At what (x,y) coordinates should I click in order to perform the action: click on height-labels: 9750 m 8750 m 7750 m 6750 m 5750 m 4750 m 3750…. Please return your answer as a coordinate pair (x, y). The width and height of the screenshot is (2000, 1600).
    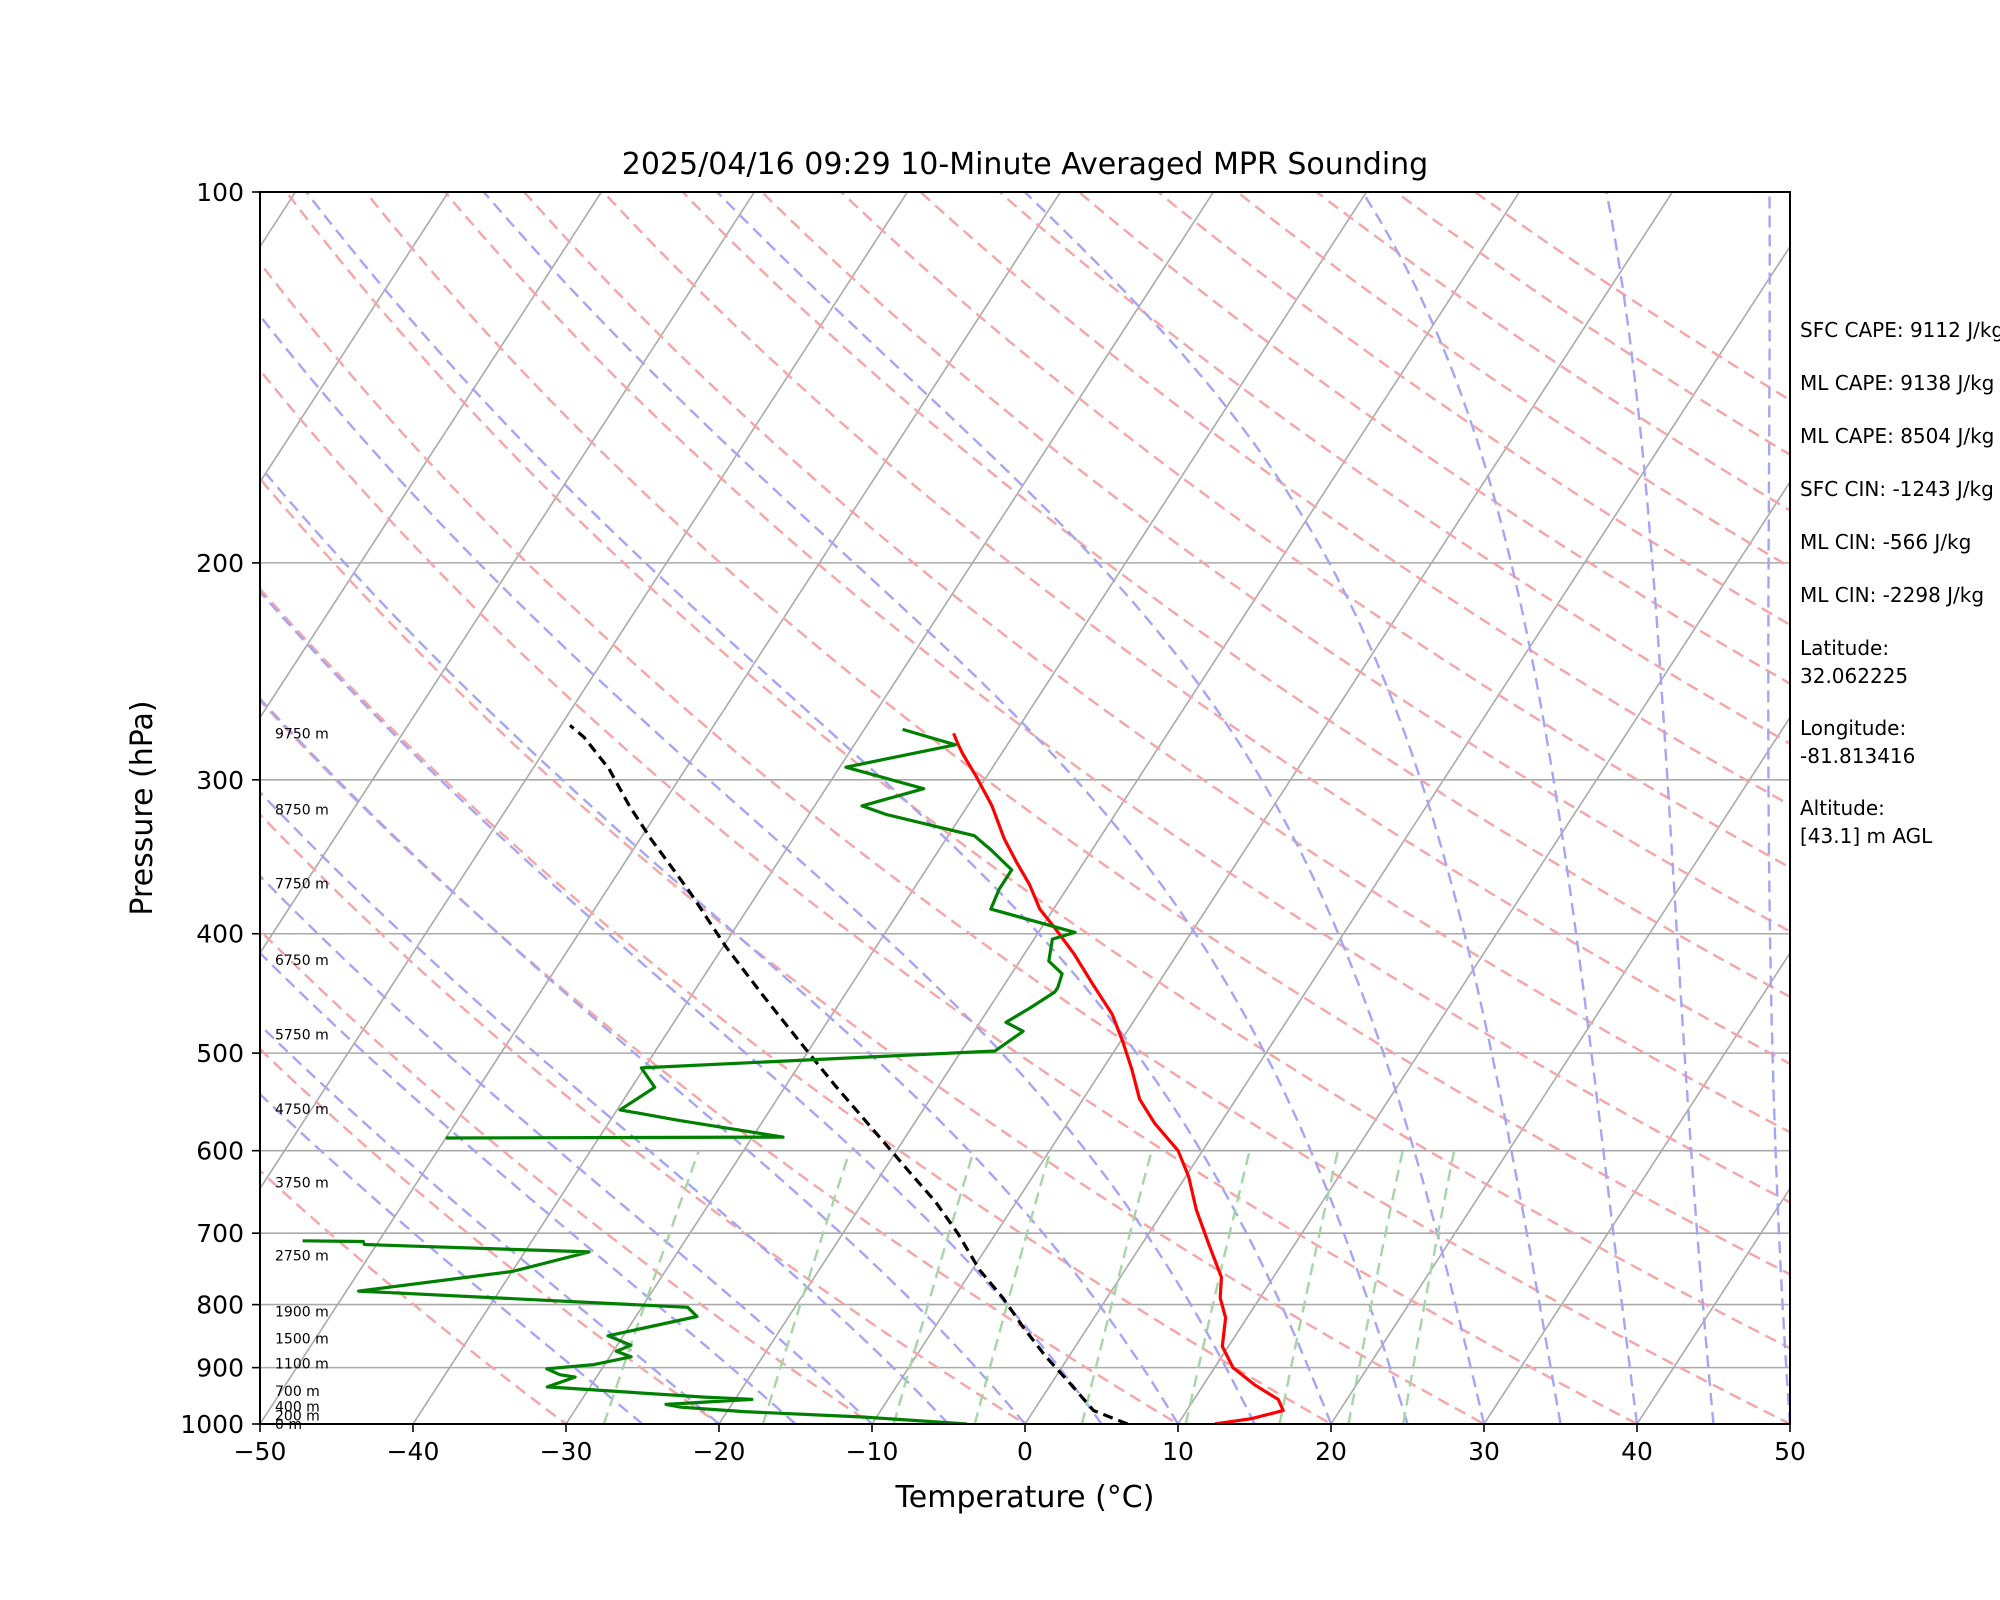
    Looking at the image, I should click on (302, 1079).